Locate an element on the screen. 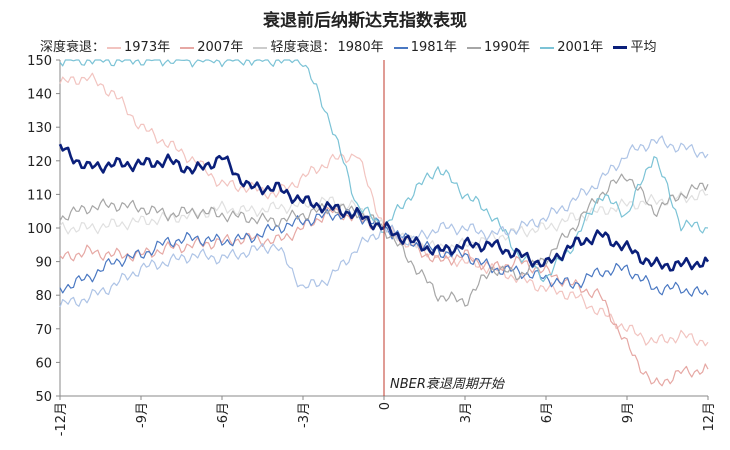  legend-item-1980: 轻度衰退： 1980年 is located at coordinates (318, 45).